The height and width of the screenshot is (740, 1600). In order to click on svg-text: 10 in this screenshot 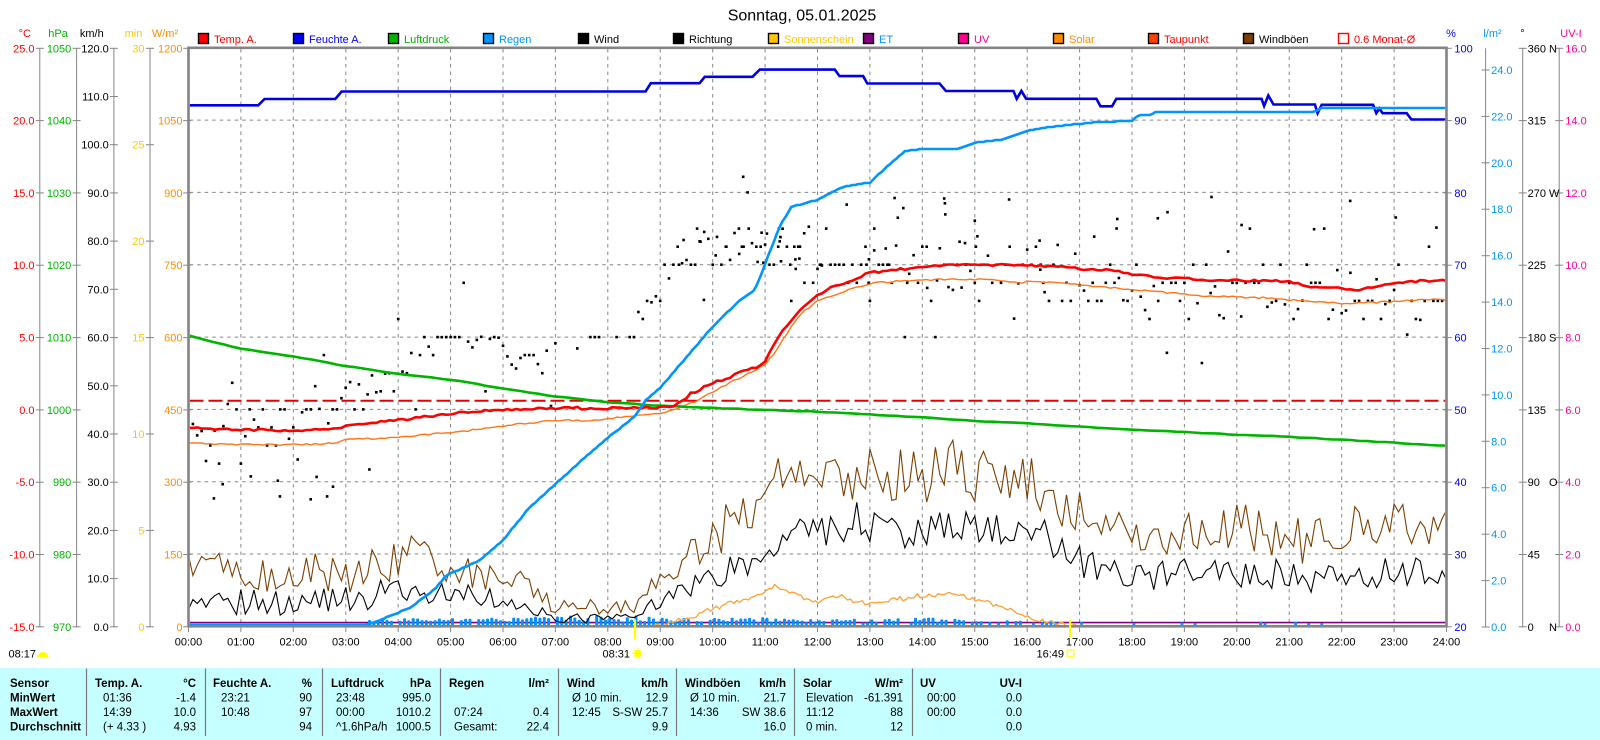, I will do `click(138, 435)`.